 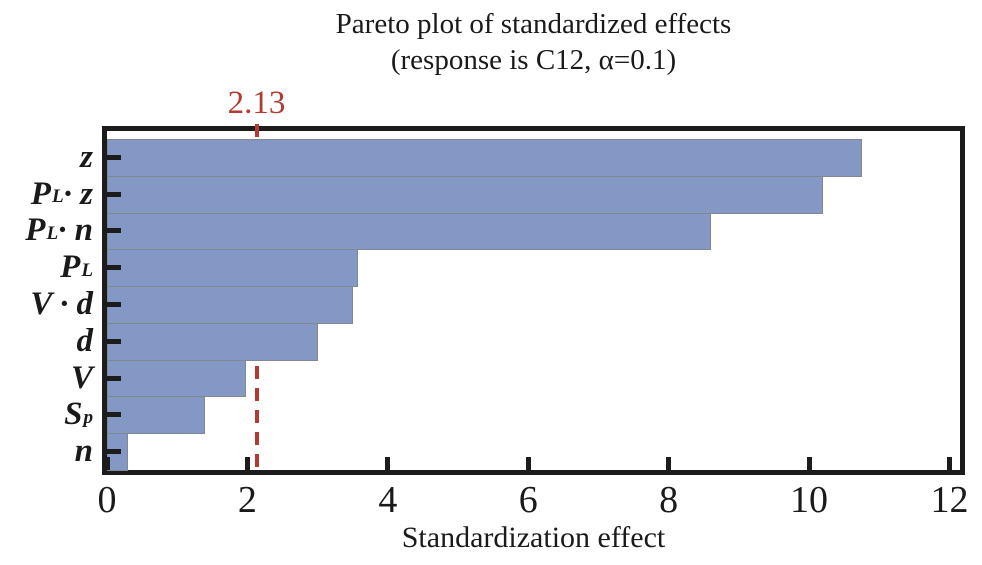 I want to click on chart-title-line2: (response is C12, α=0.1), so click(x=533, y=60).